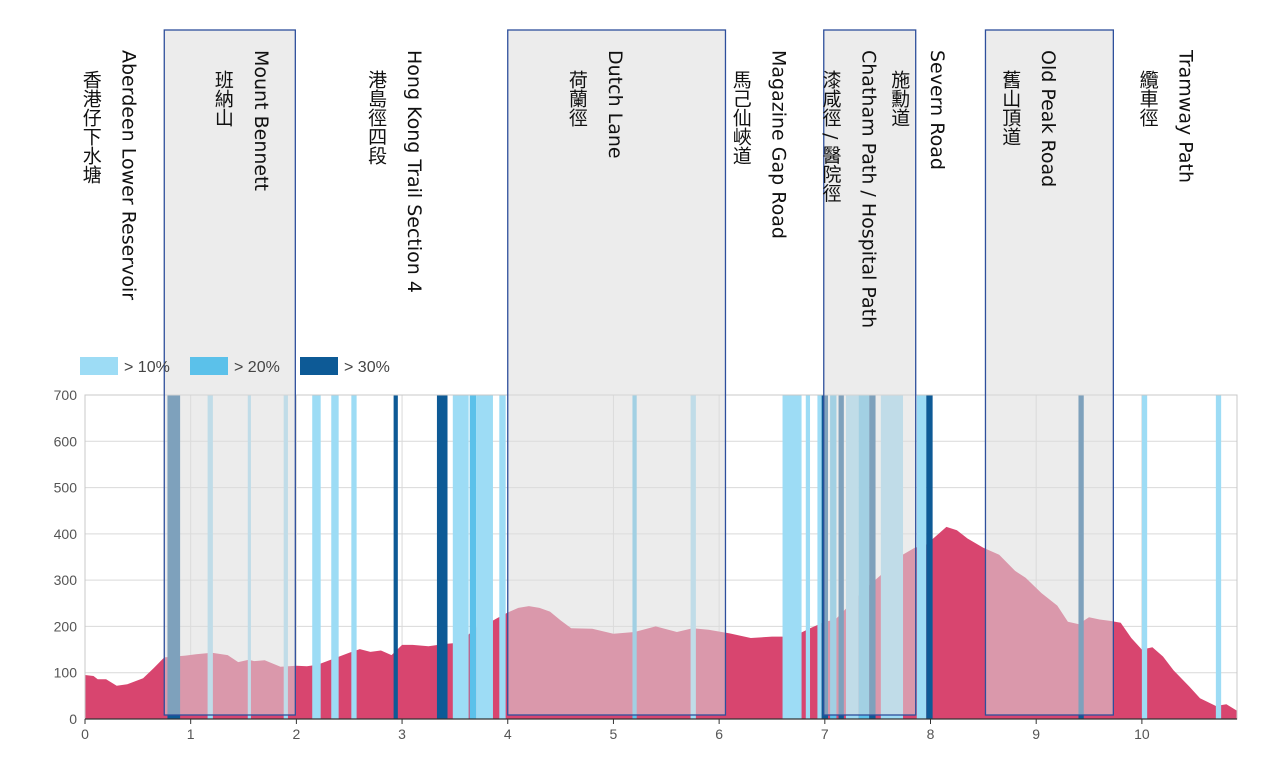  What do you see at coordinates (937, 110) in the screenshot?
I see `place-name-en: Severn Road` at bounding box center [937, 110].